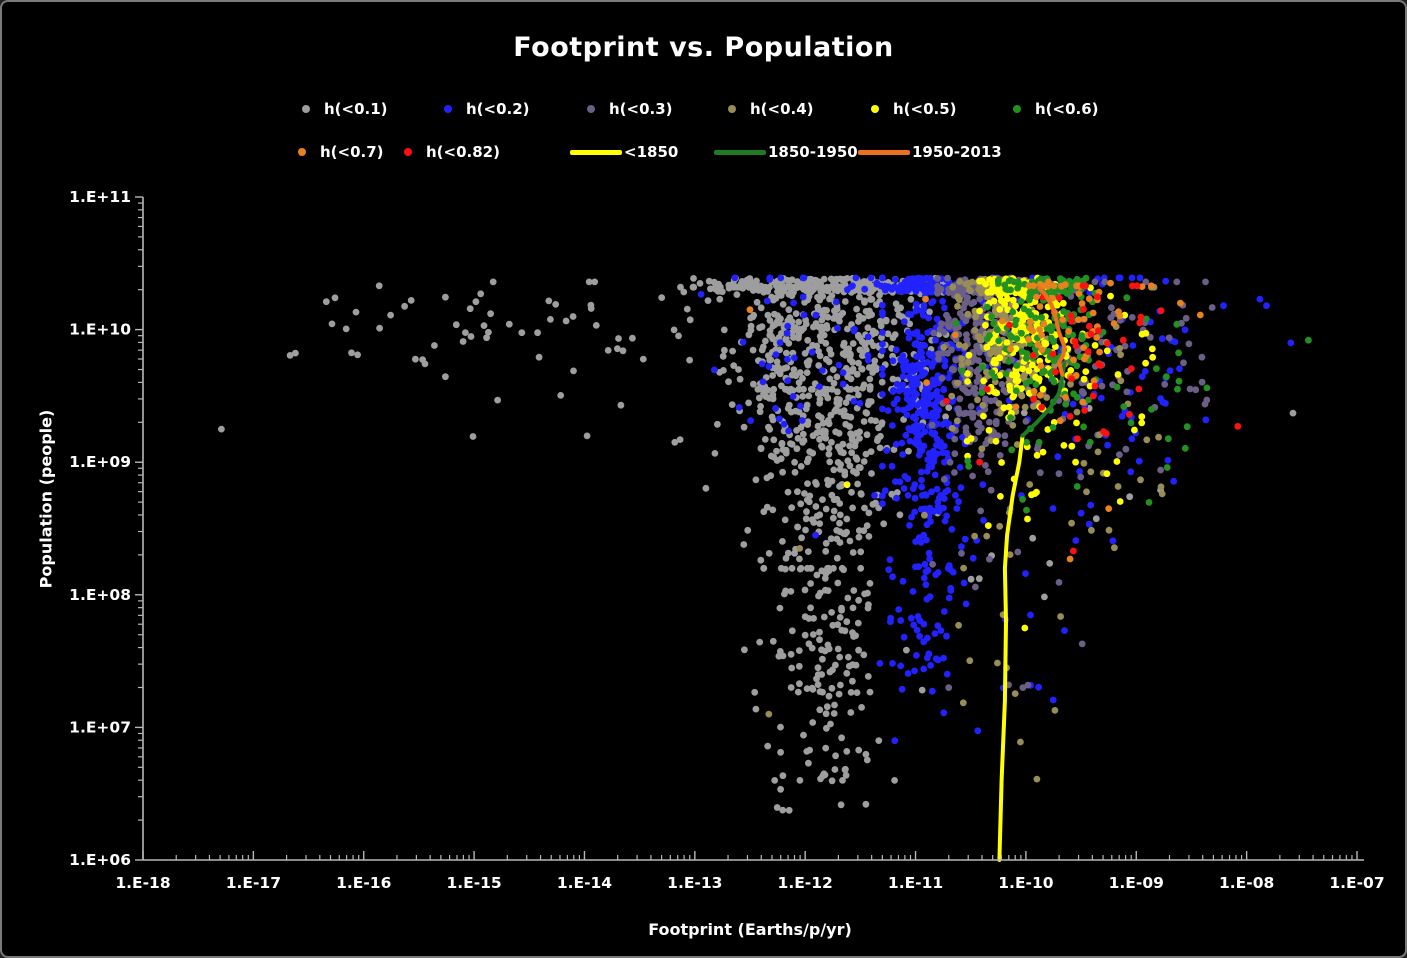 The width and height of the screenshot is (1407, 958). What do you see at coordinates (498, 109) in the screenshot?
I see `legend-item-label: h(<0.2)` at bounding box center [498, 109].